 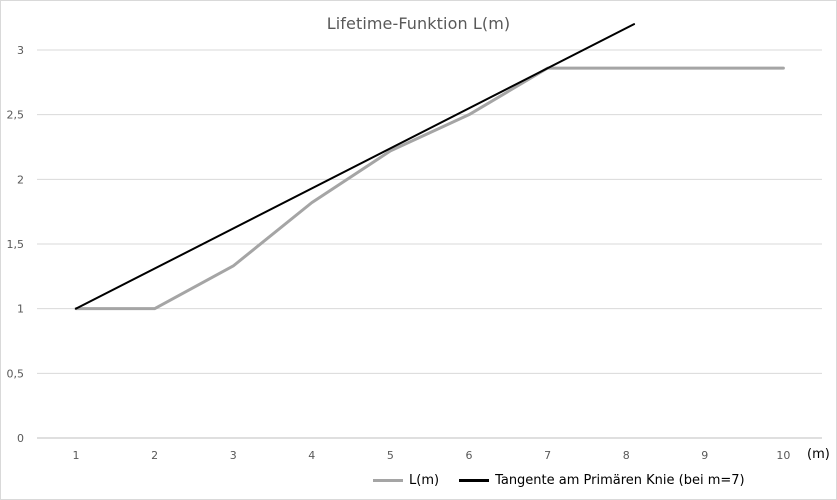 I want to click on legend-item-series-1: L(m), so click(x=406, y=480).